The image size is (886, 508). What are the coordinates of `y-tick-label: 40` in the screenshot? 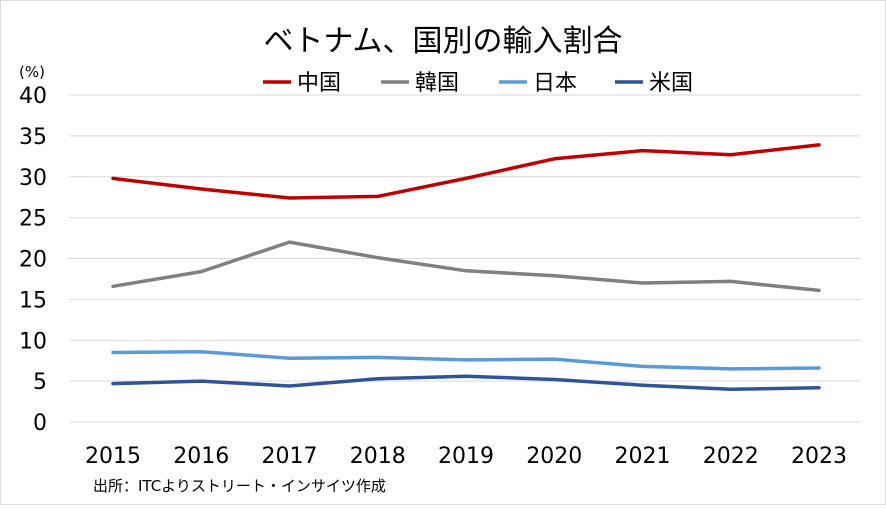 It's located at (33, 96).